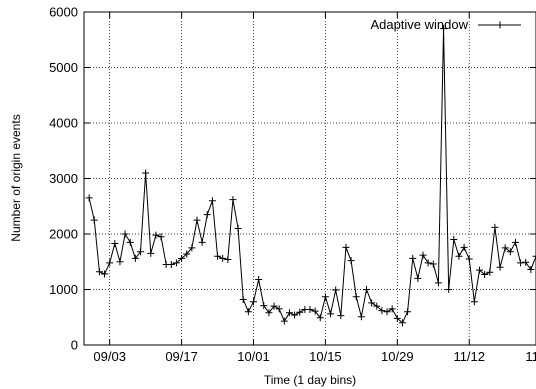 This screenshot has height=389, width=536. What do you see at coordinates (181, 356) in the screenshot?
I see `x-tick-label: 09/17` at bounding box center [181, 356].